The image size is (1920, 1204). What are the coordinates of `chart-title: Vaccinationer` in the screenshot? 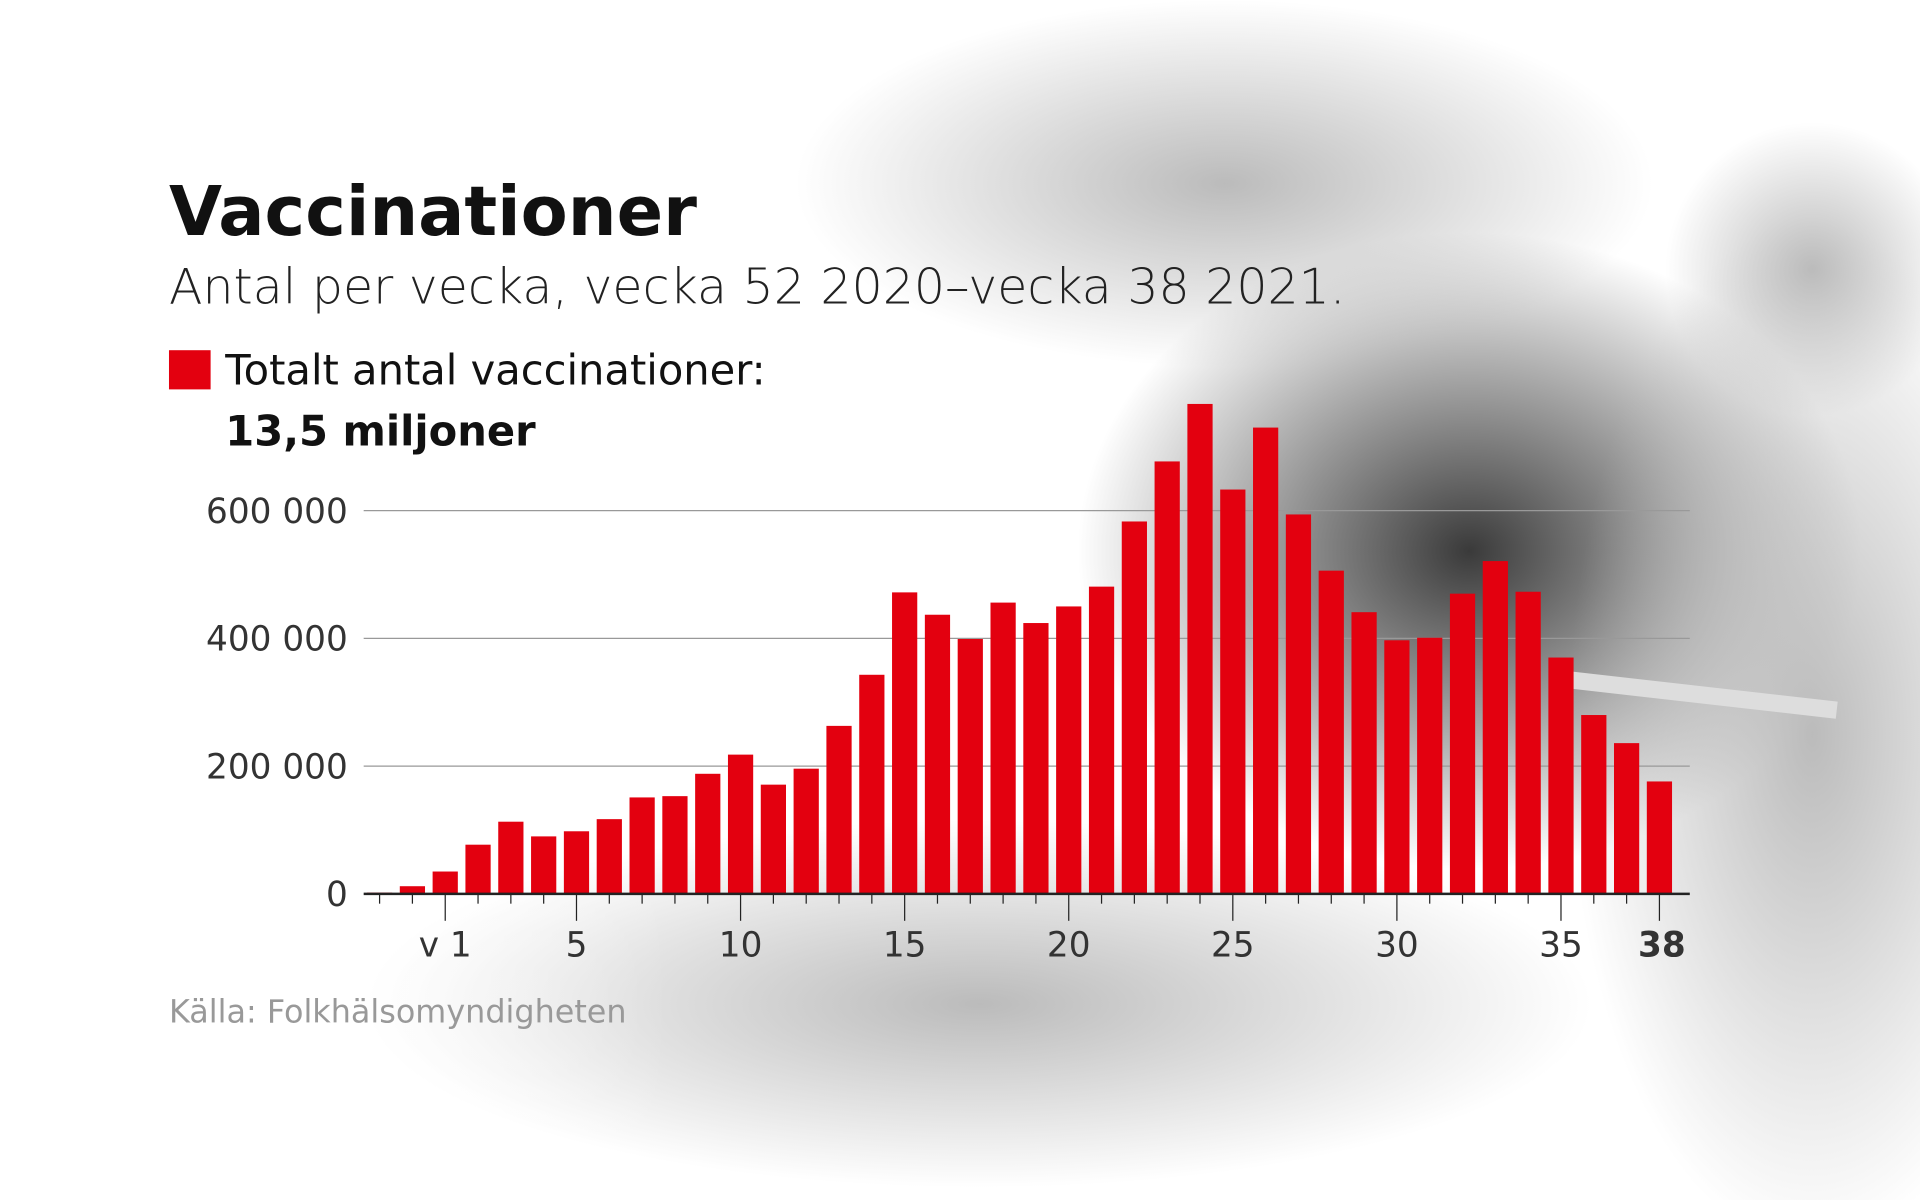 It's located at (433, 212).